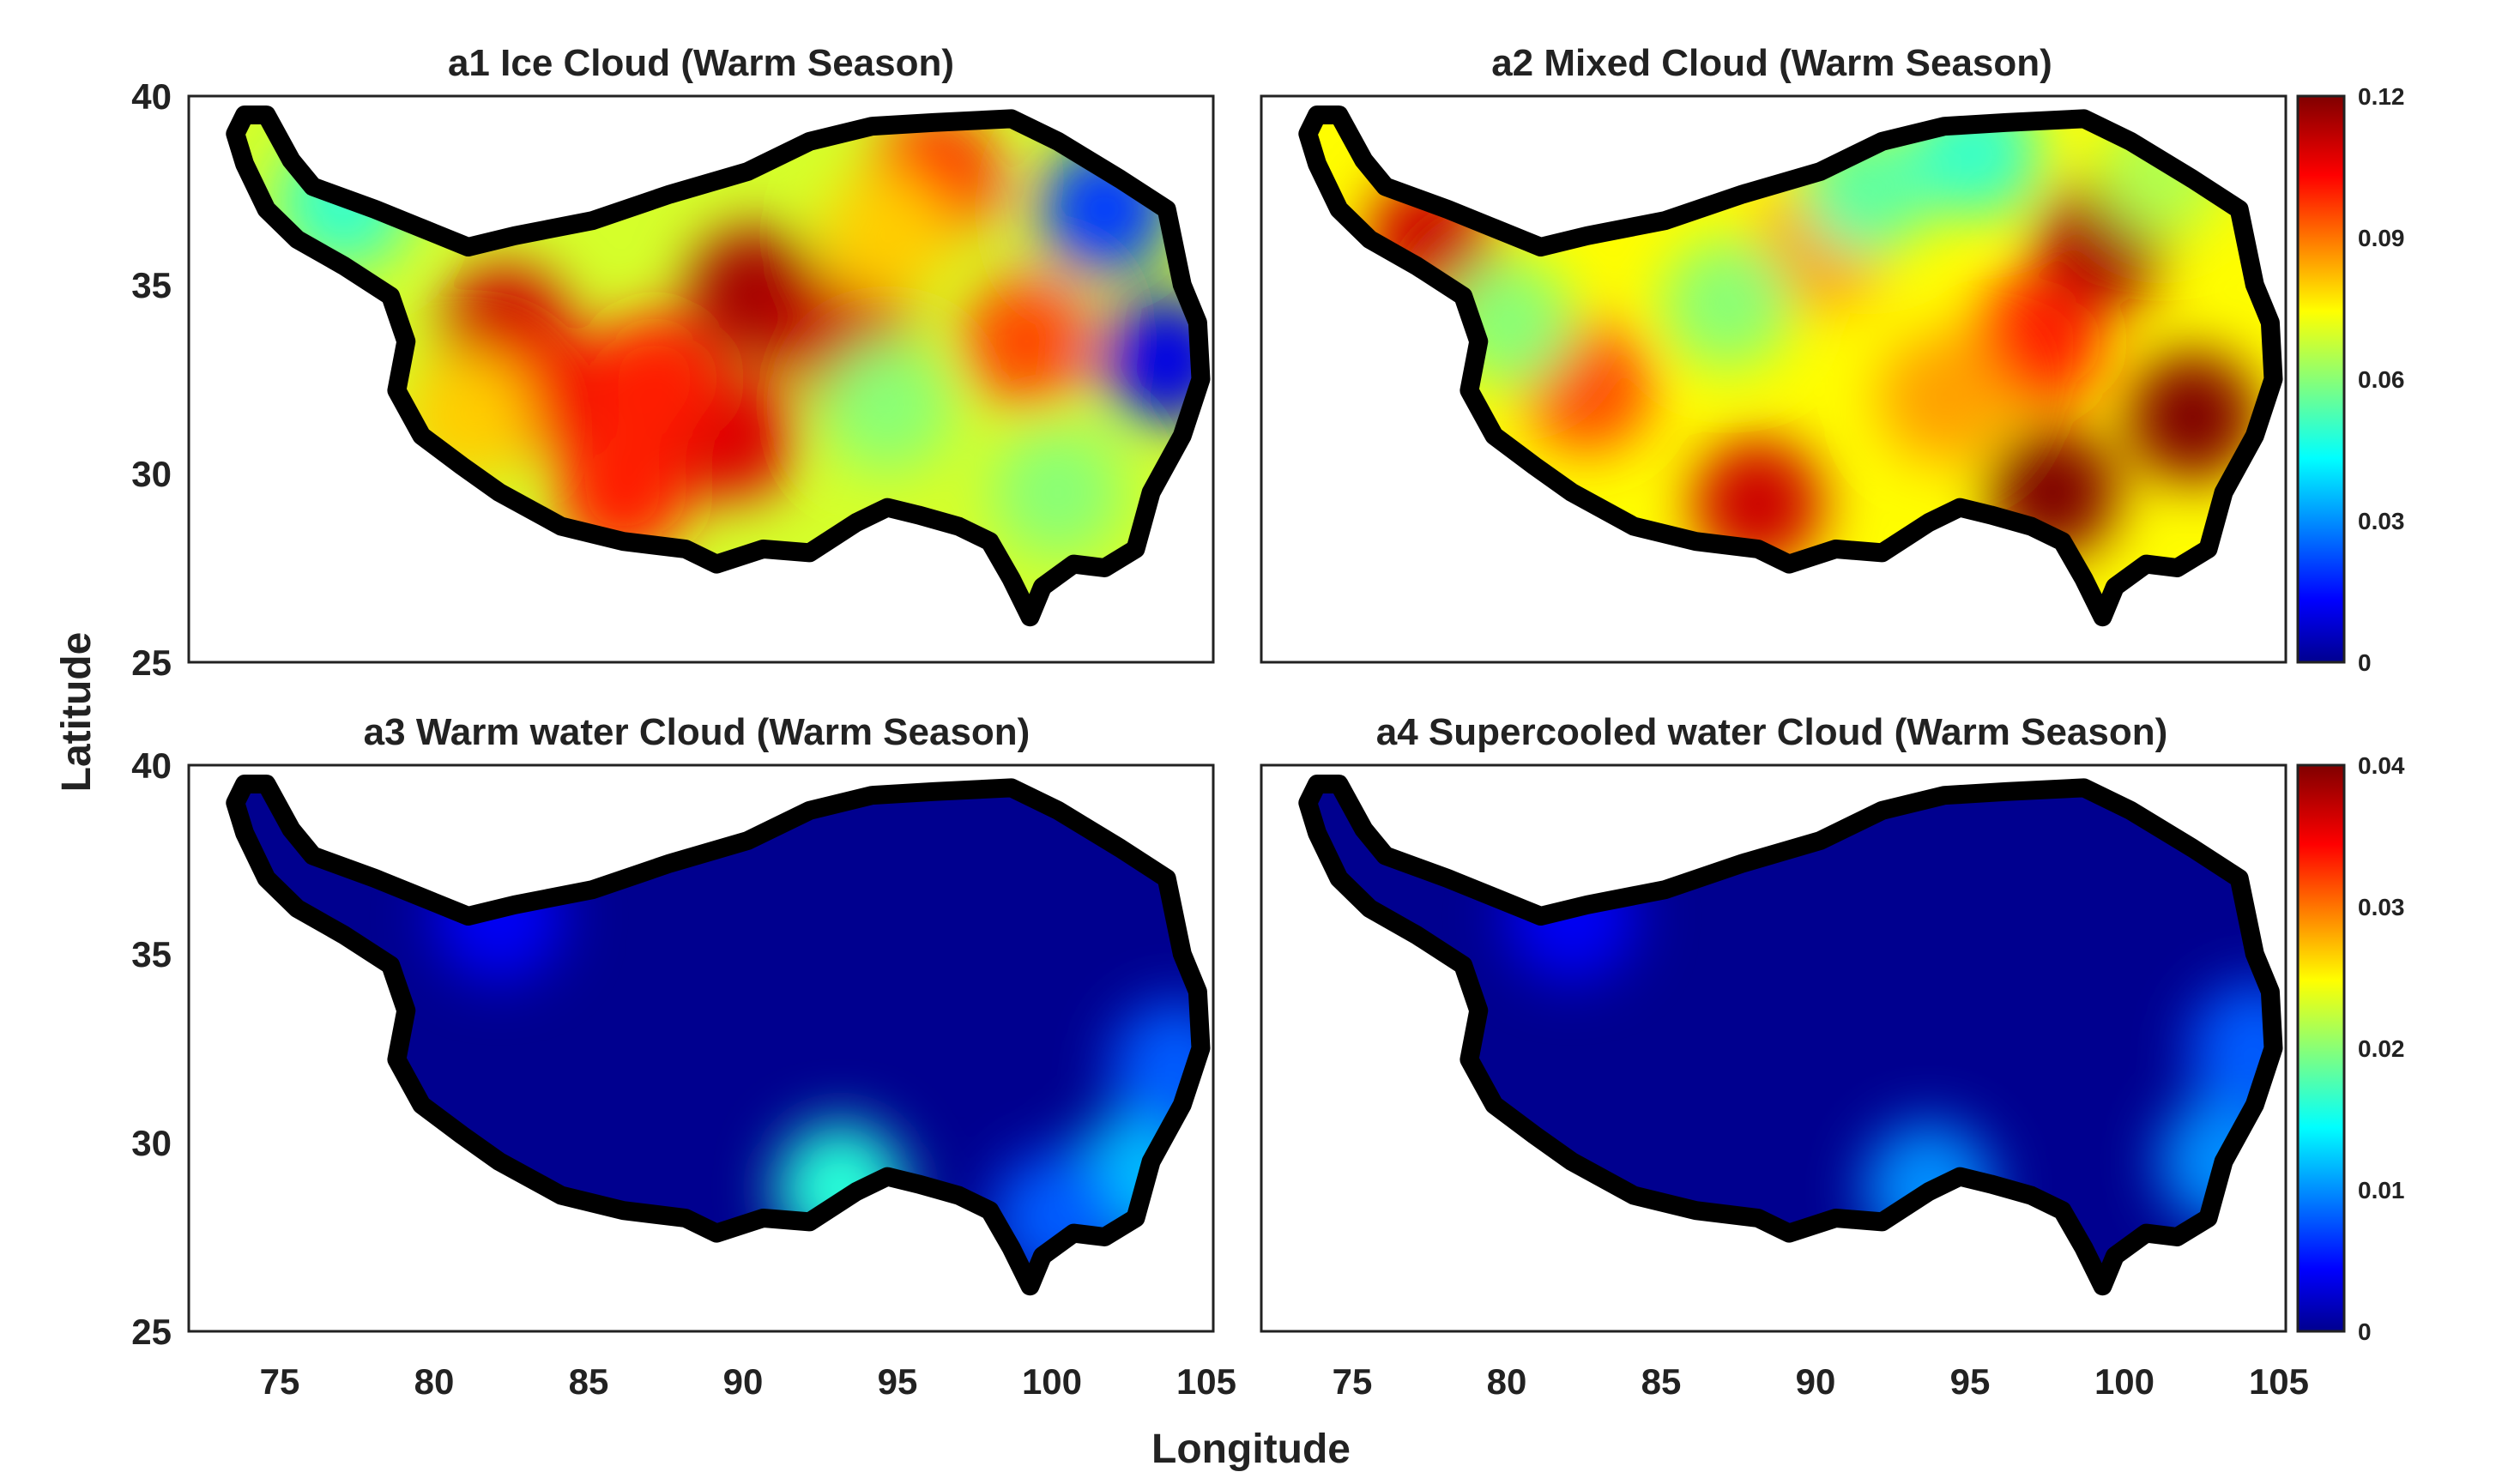  Describe the element at coordinates (1251, 1449) in the screenshot. I see `x-axis-label: Longitude` at that location.